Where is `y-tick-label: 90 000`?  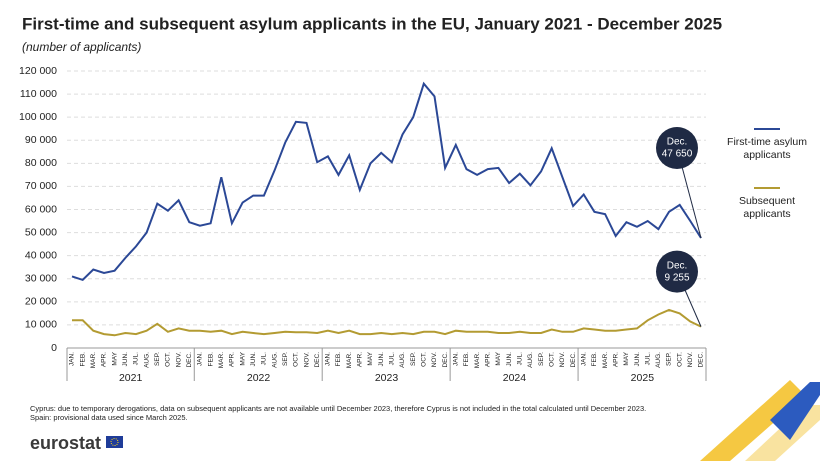
y-tick-label: 90 000 is located at coordinates (41, 140).